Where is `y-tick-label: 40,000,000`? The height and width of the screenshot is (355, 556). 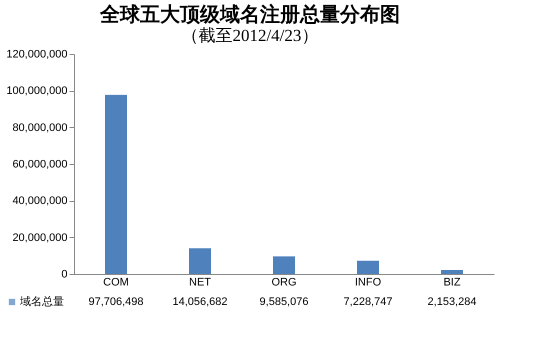
y-tick-label: 40,000,000 is located at coordinates (40, 201).